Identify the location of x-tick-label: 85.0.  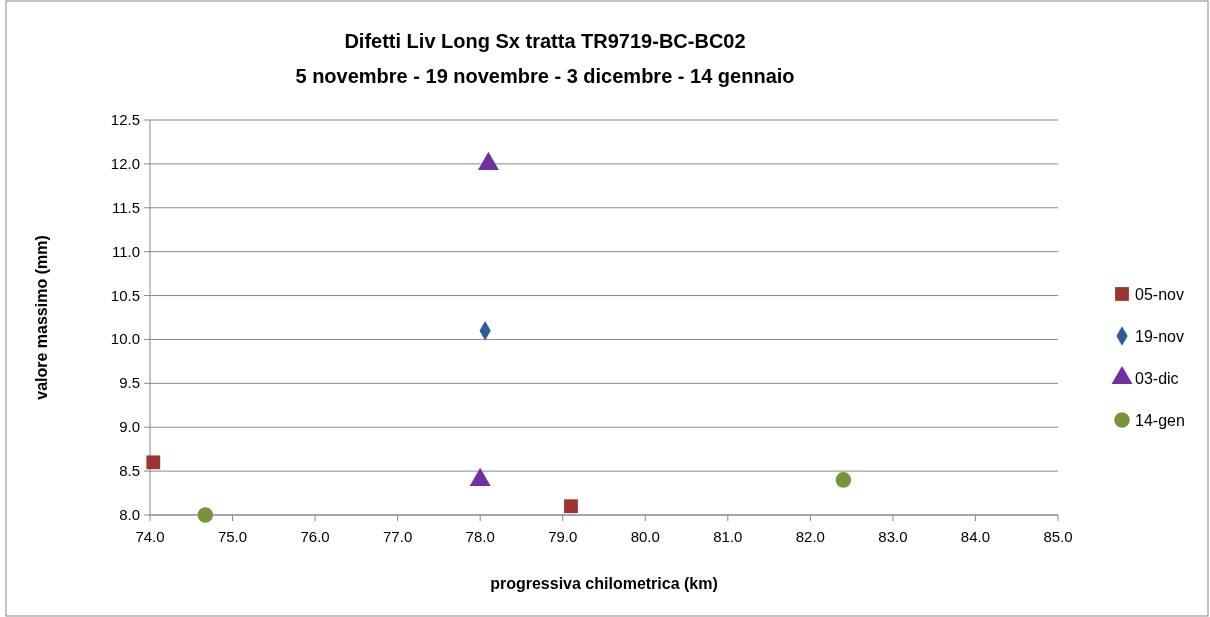
(1058, 536).